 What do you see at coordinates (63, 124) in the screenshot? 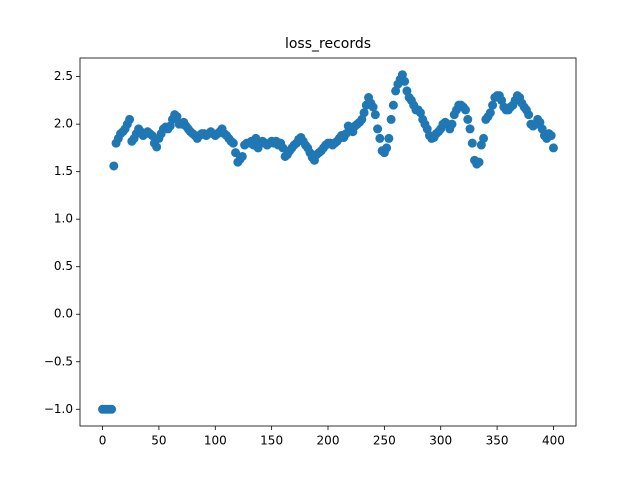
I see `y-tick-label: 2.0` at bounding box center [63, 124].